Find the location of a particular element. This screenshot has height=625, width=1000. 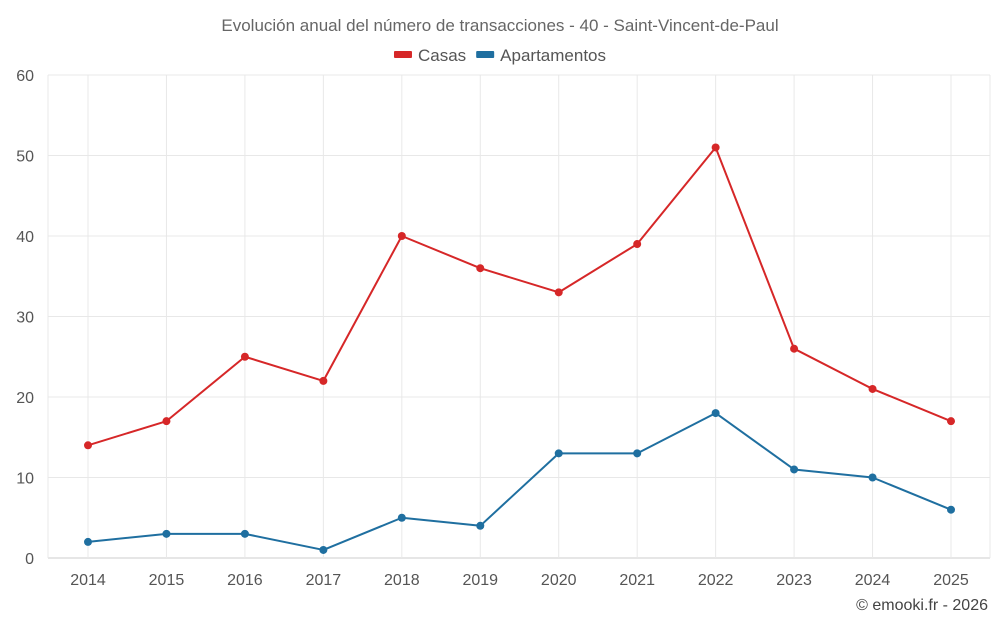

legend-label: Apartamentos is located at coordinates (553, 55).